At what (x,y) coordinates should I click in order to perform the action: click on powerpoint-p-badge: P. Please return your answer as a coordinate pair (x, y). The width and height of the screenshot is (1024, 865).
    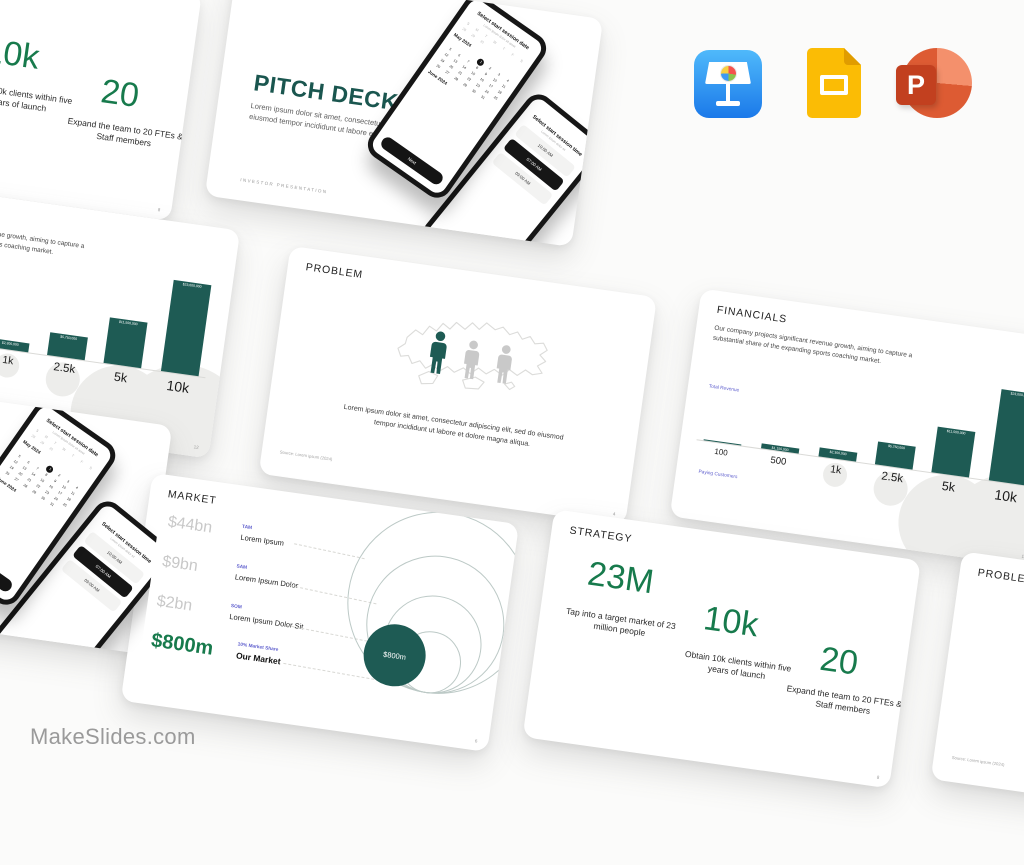
    Looking at the image, I should click on (916, 85).